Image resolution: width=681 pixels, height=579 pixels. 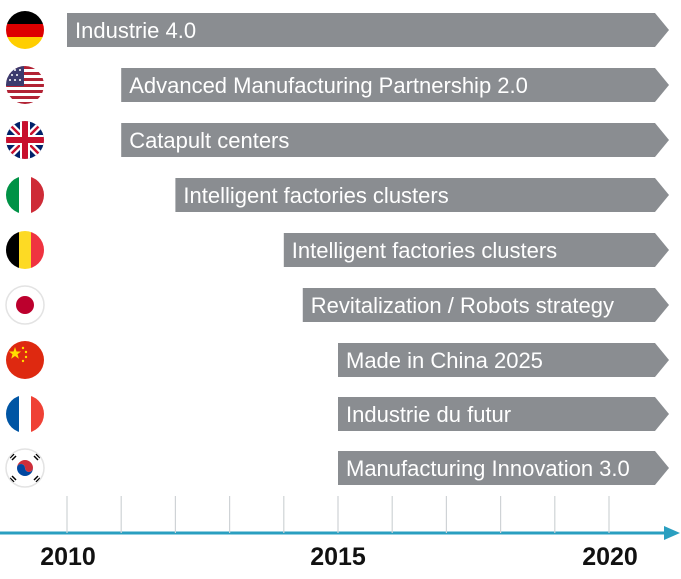 What do you see at coordinates (209, 140) in the screenshot?
I see `initiative-label: Catapult centers` at bounding box center [209, 140].